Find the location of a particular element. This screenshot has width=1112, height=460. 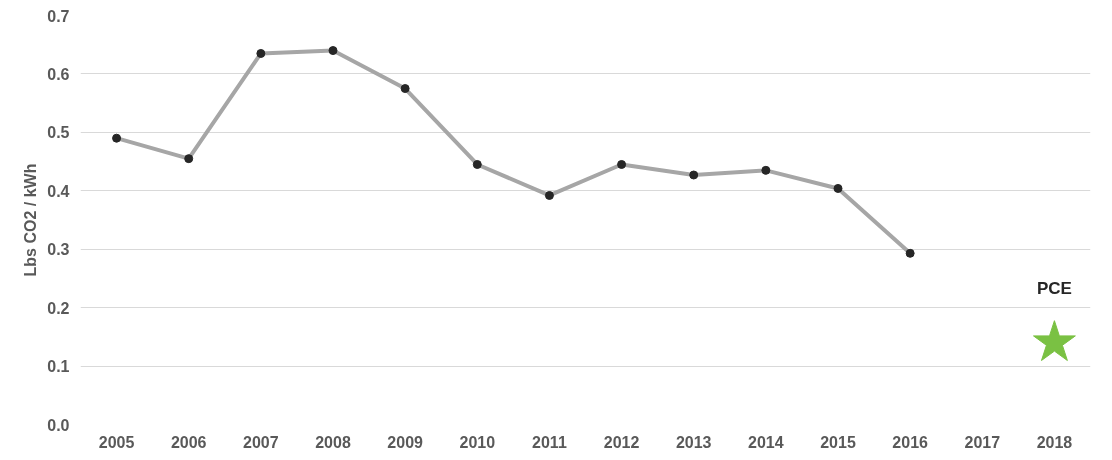

x-tick-label: 2006 is located at coordinates (188, 442).